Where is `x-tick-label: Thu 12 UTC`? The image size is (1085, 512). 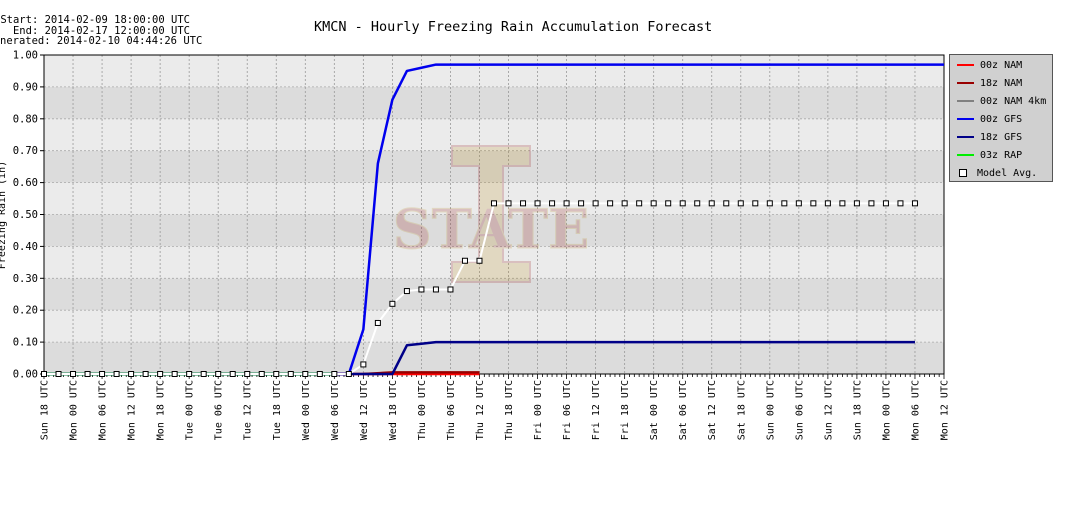 x-tick-label: Thu 12 UTC is located at coordinates (480, 410).